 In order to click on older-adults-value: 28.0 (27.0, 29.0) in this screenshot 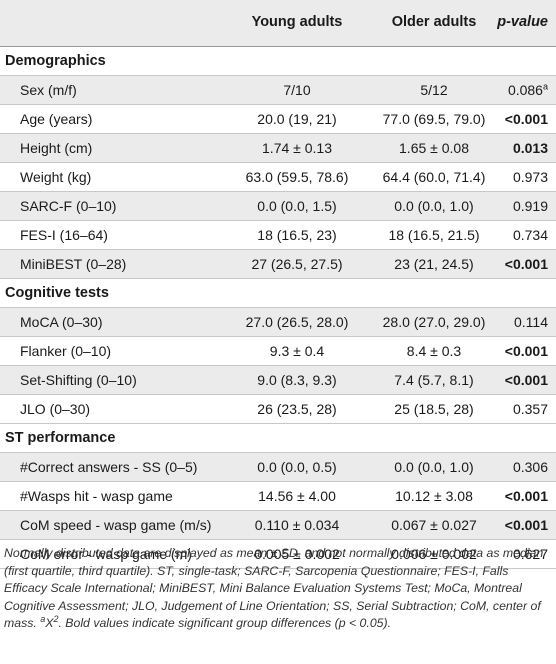, I will do `click(434, 322)`.